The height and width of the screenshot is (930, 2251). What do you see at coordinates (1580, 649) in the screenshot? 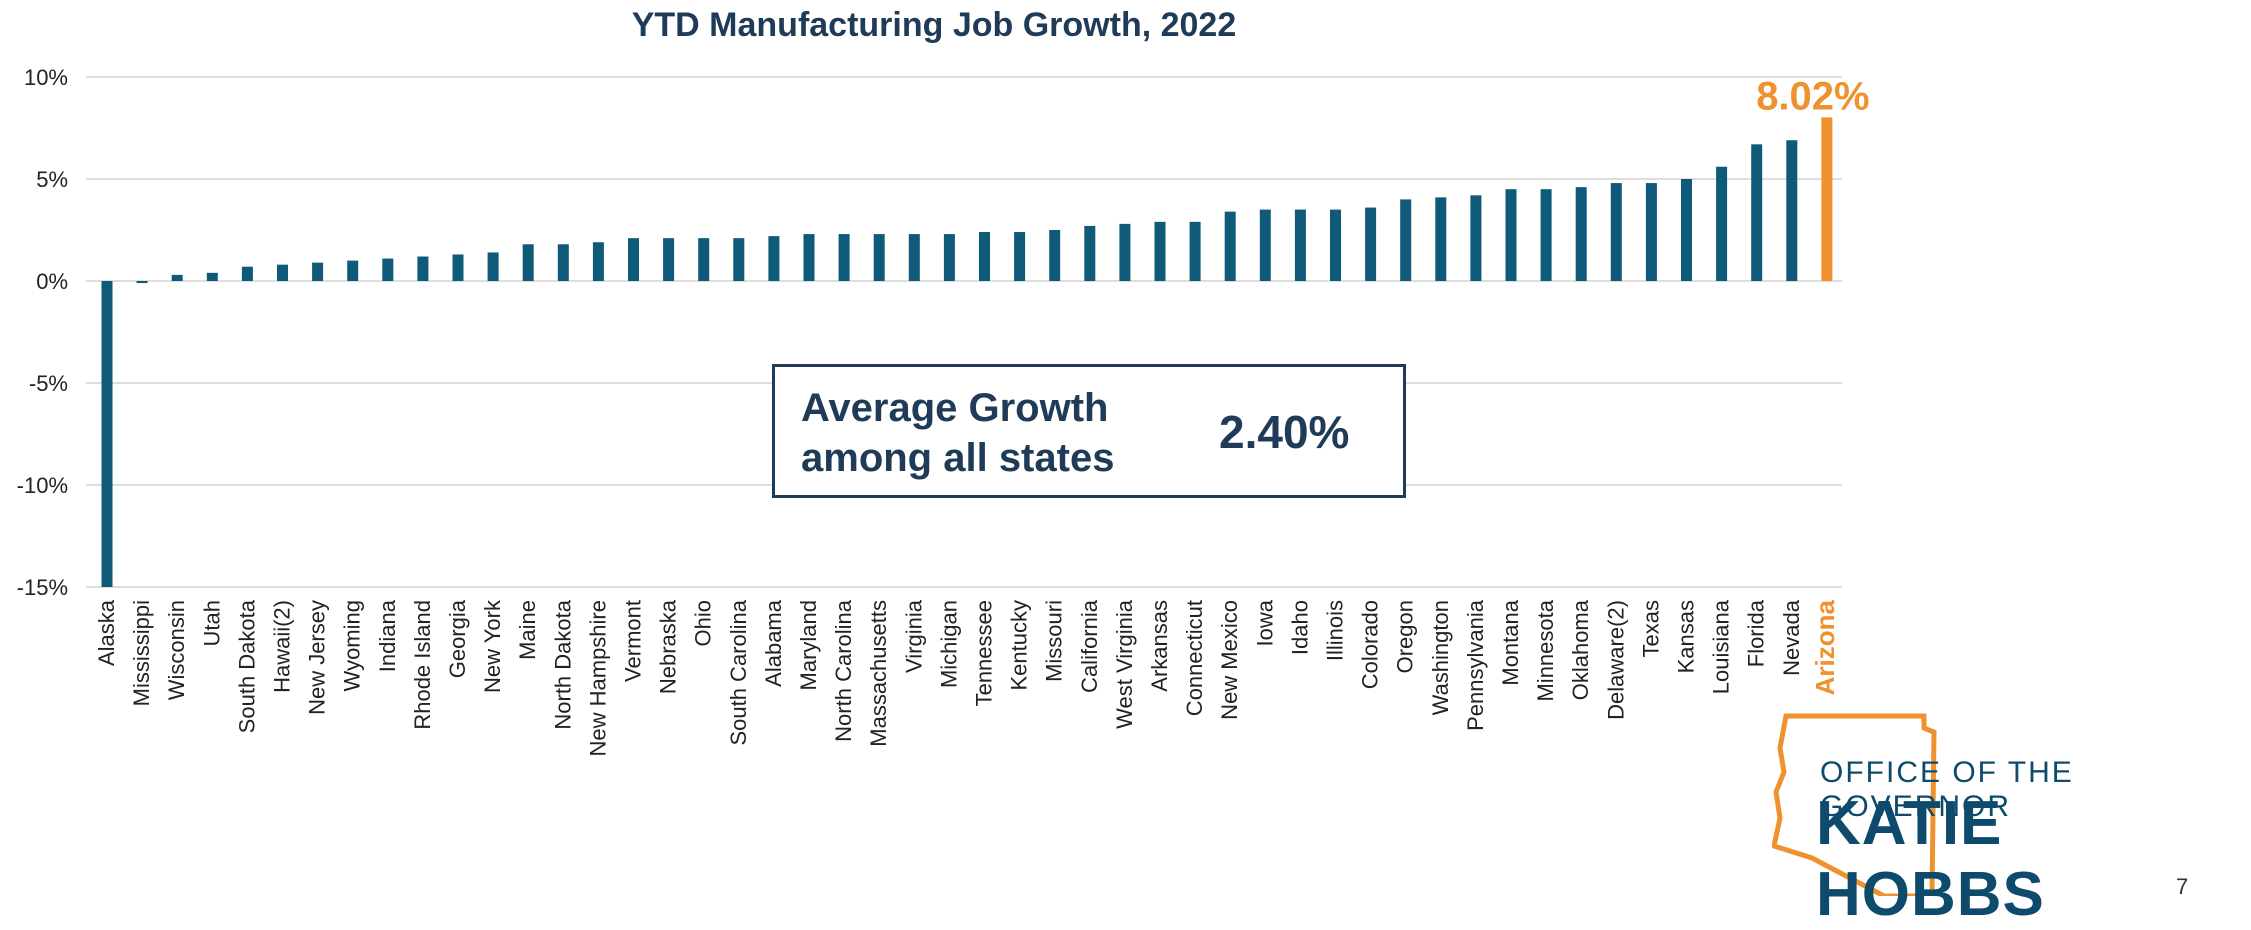
I see `x-tick-label: Oklahoma` at bounding box center [1580, 649].